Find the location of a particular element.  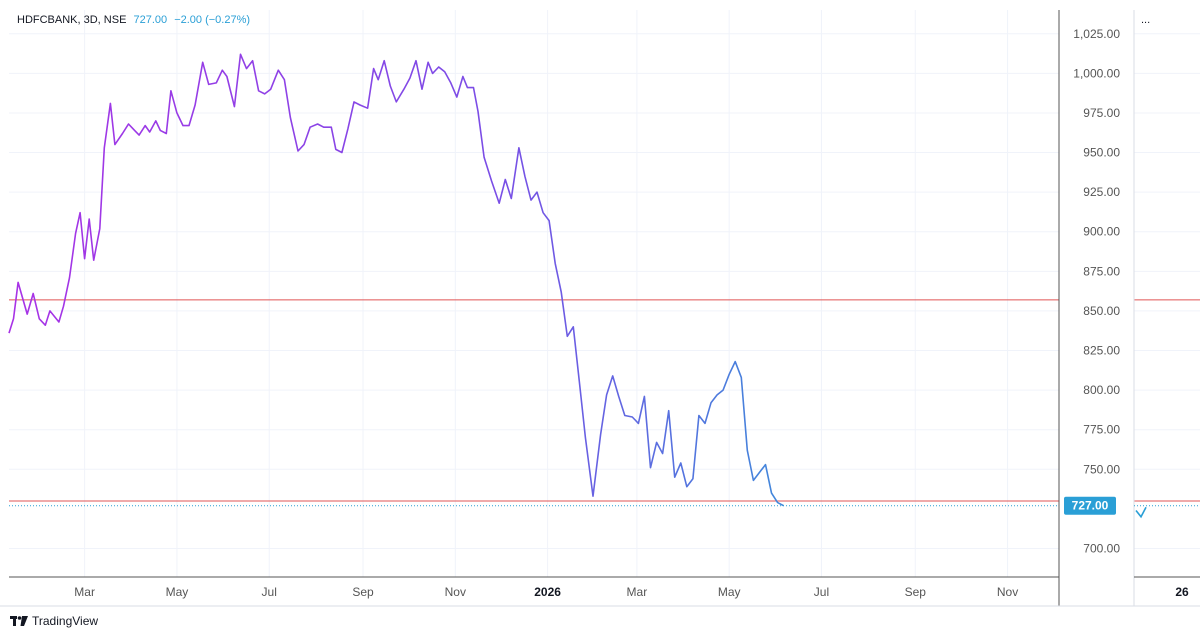

legend-last-price: 727.00 is located at coordinates (150, 20).